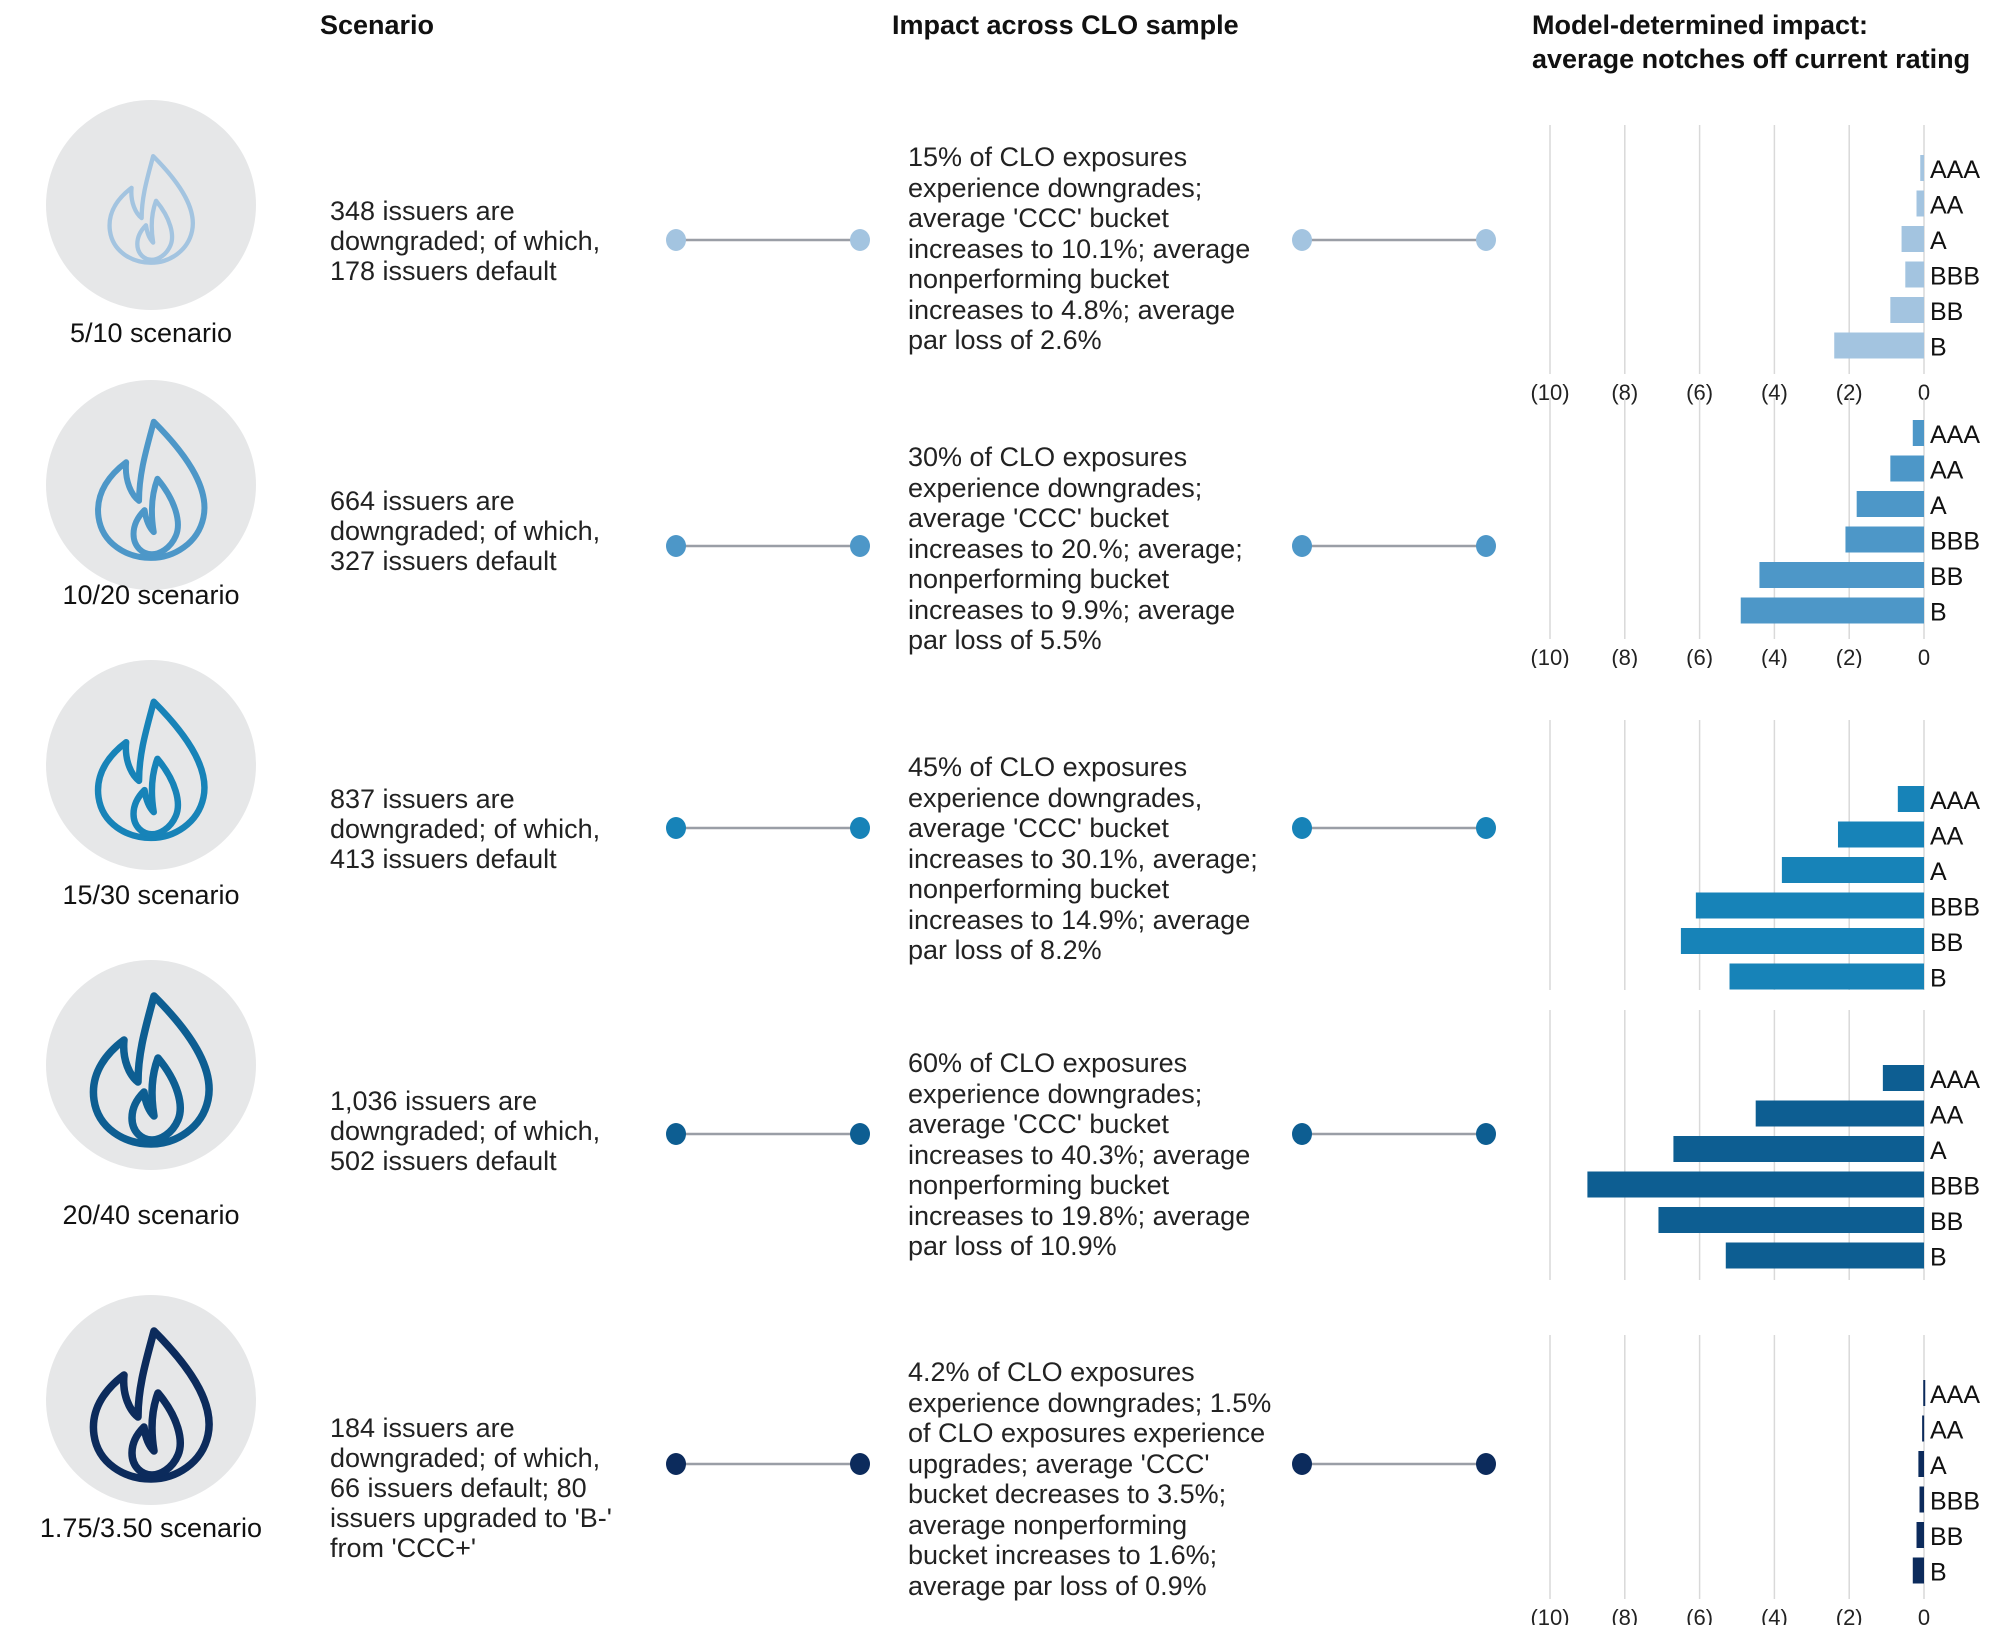  What do you see at coordinates (1075, 548) in the screenshot?
I see `impact-line: increases to 20.%; average;` at bounding box center [1075, 548].